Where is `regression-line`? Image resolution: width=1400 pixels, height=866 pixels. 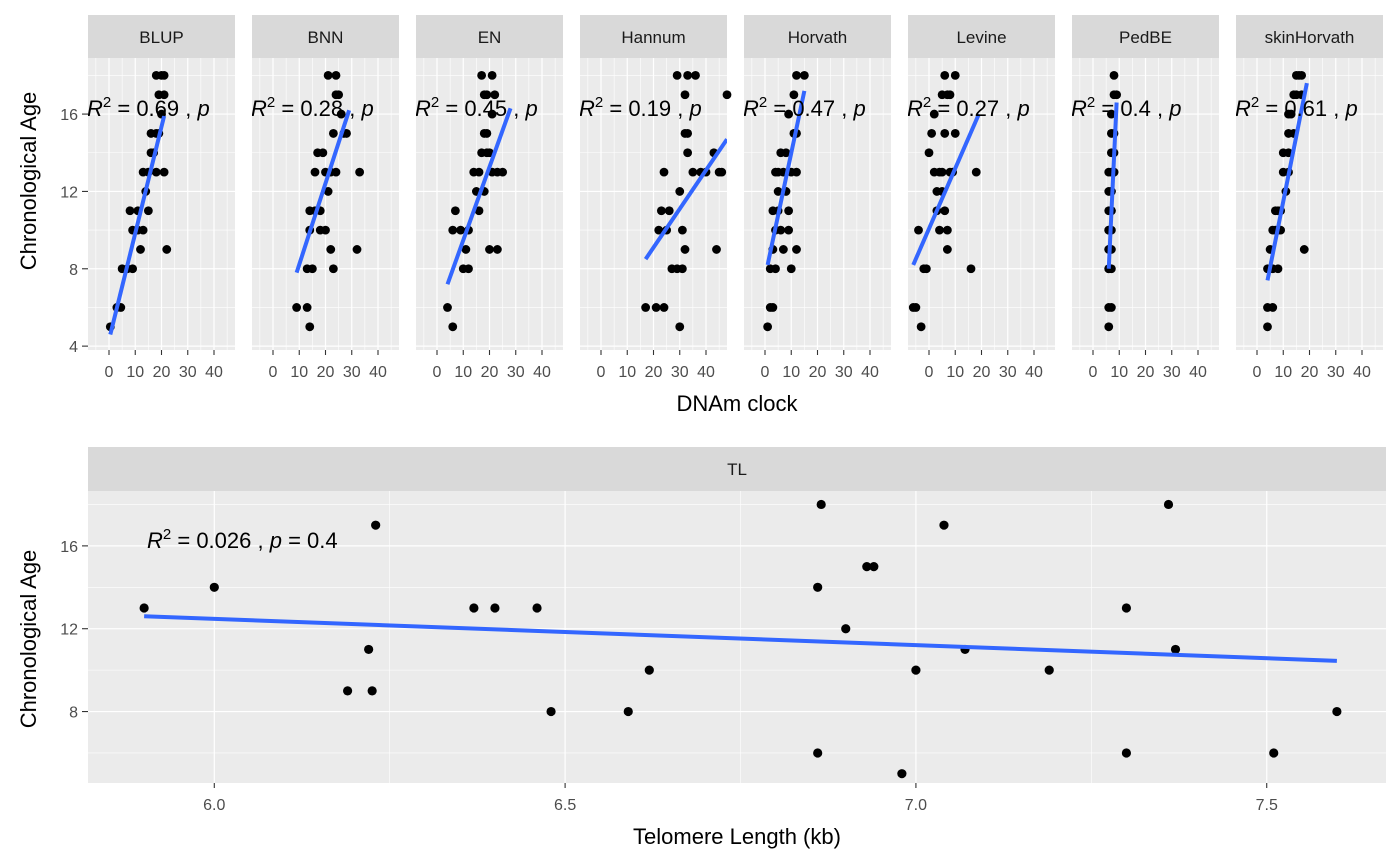
regression-line is located at coordinates (946, 189).